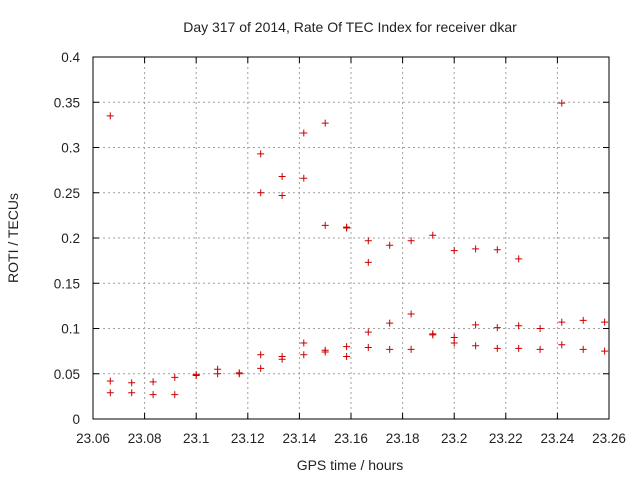  Describe the element at coordinates (506, 438) in the screenshot. I see `x-tick-label: 23.22` at that location.